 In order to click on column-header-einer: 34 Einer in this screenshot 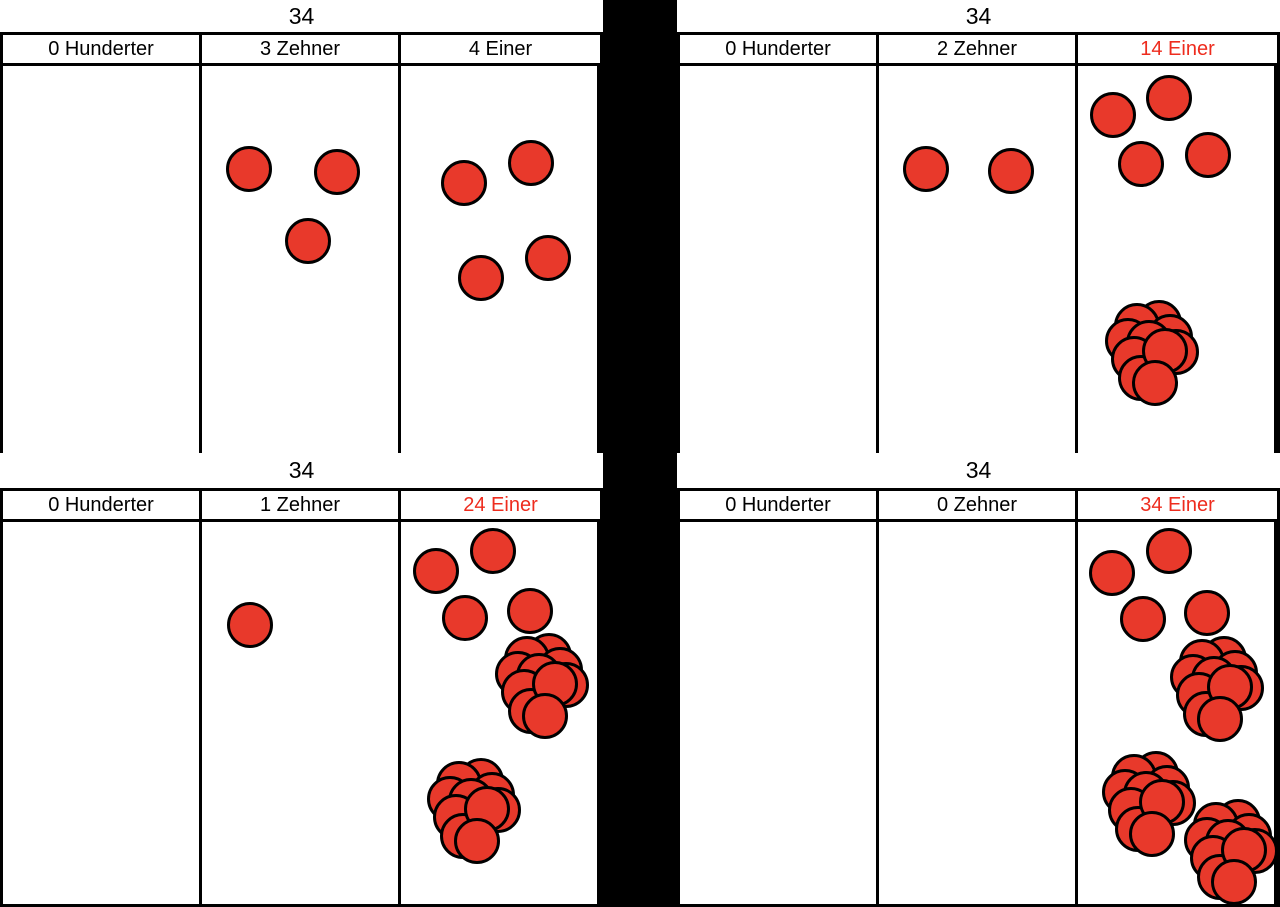, I will do `click(1177, 504)`.